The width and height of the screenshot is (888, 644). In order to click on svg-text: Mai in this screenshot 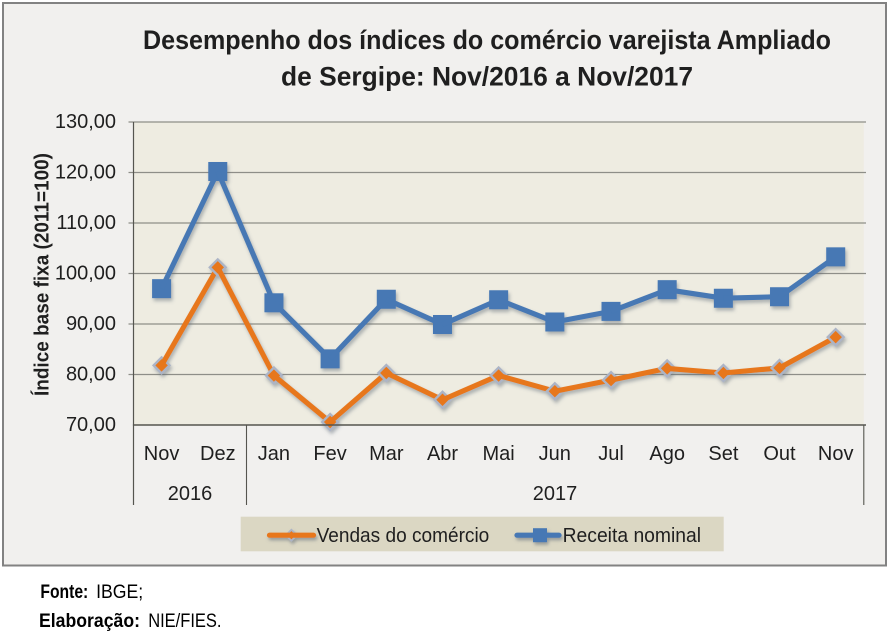, I will do `click(498, 454)`.